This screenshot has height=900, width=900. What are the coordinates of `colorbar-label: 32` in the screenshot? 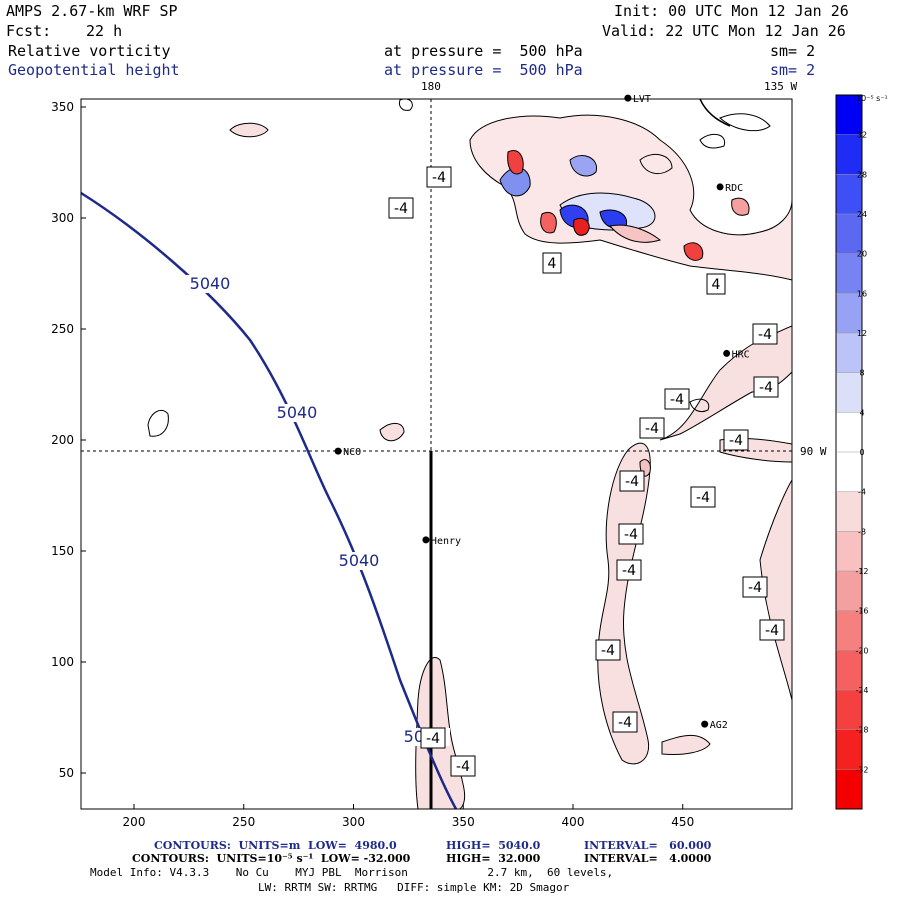 It's located at (862, 135).